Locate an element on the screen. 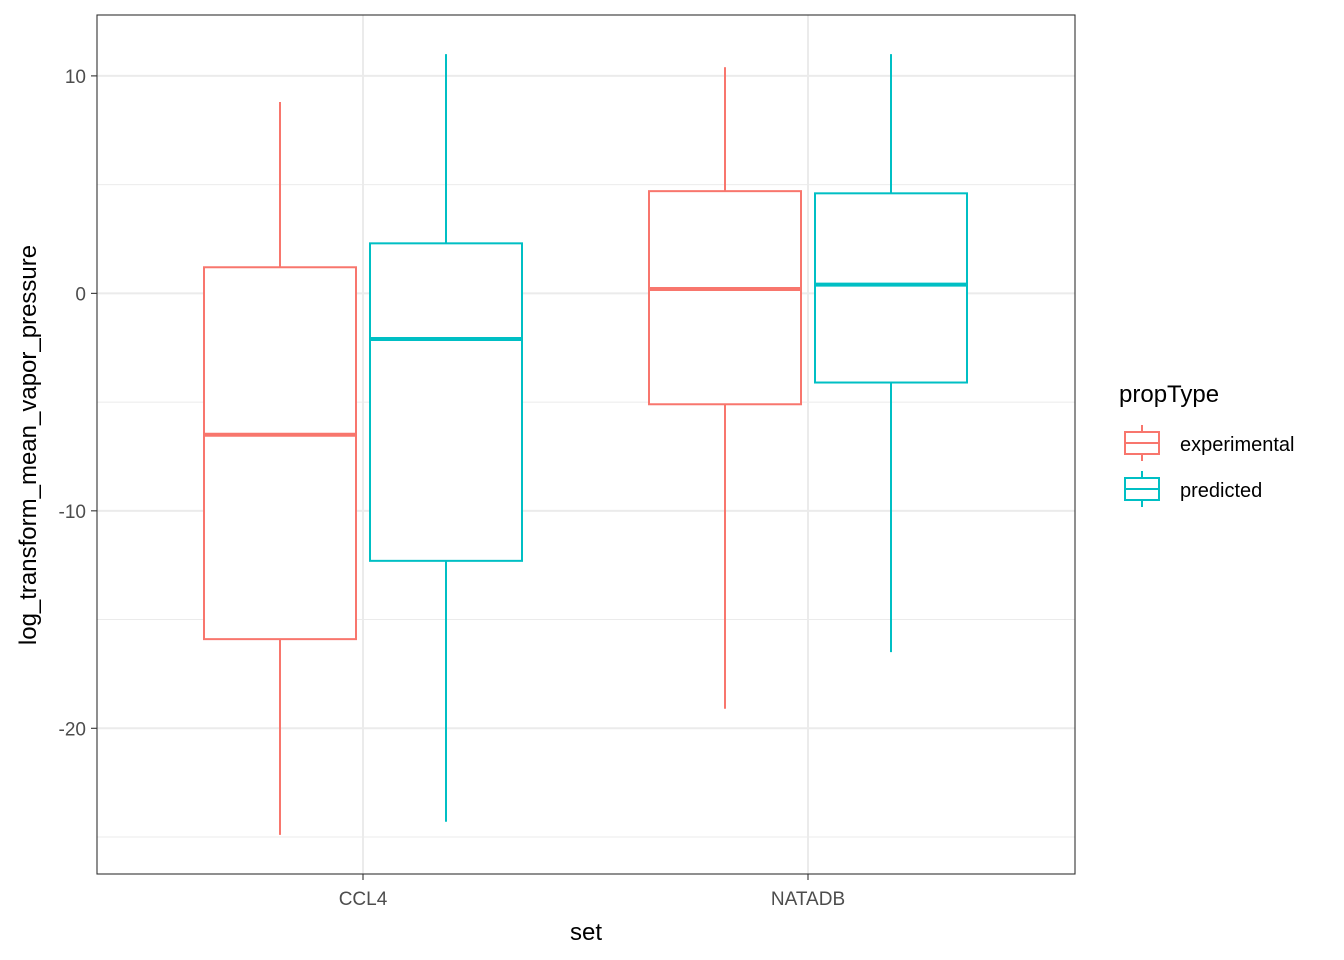 This screenshot has width=1344, height=960. y-tick-label: -10 is located at coordinates (72, 512).